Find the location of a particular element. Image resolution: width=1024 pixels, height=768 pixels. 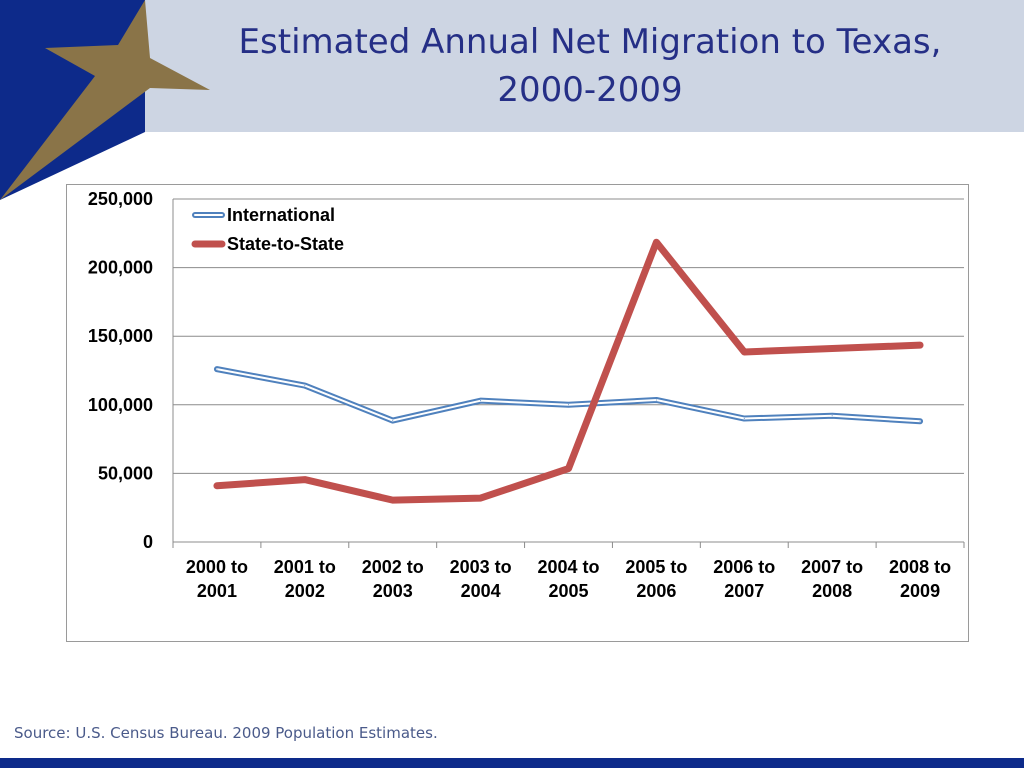

x-tick-label: 2005 to is located at coordinates (656, 567).